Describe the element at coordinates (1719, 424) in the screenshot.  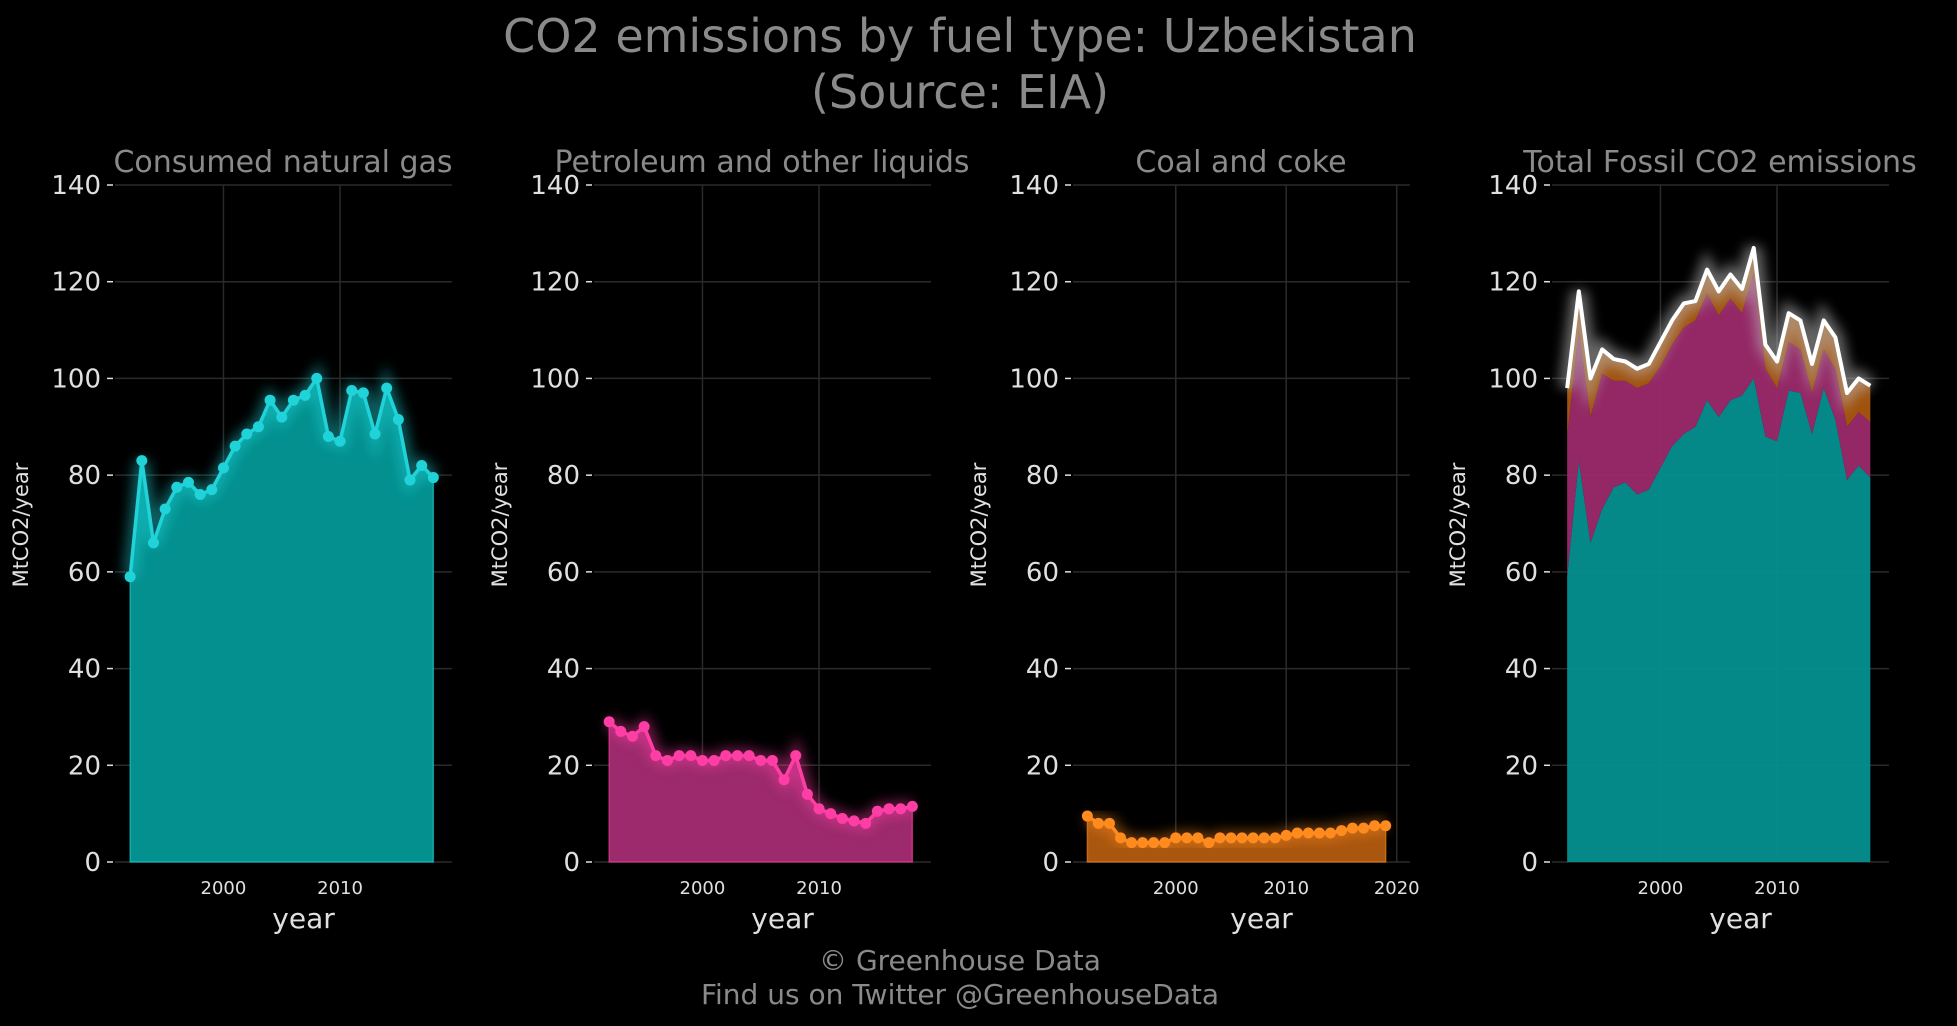
I see `stack-area-petroleum` at that location.